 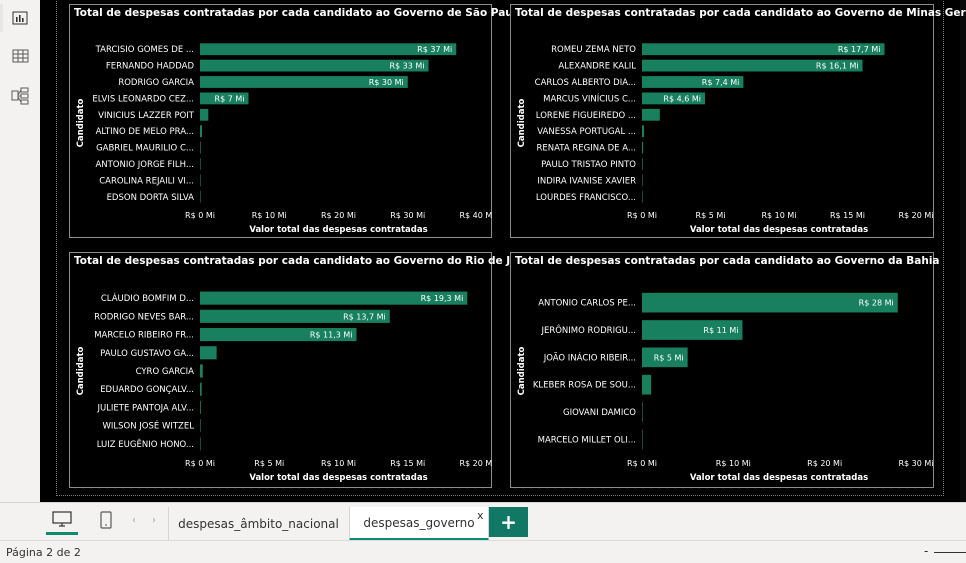 I want to click on add-page-button: +, so click(x=508, y=522).